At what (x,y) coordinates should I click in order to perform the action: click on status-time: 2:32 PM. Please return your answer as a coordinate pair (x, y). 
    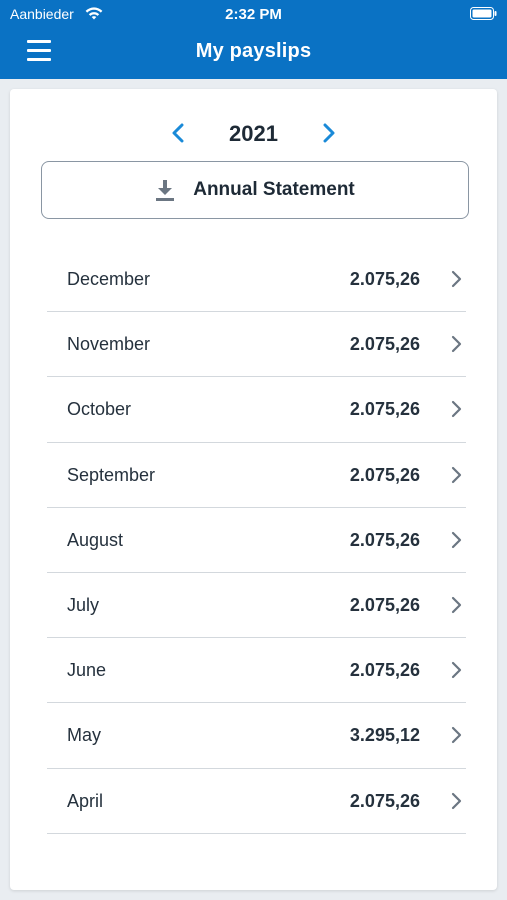
    Looking at the image, I should click on (253, 14).